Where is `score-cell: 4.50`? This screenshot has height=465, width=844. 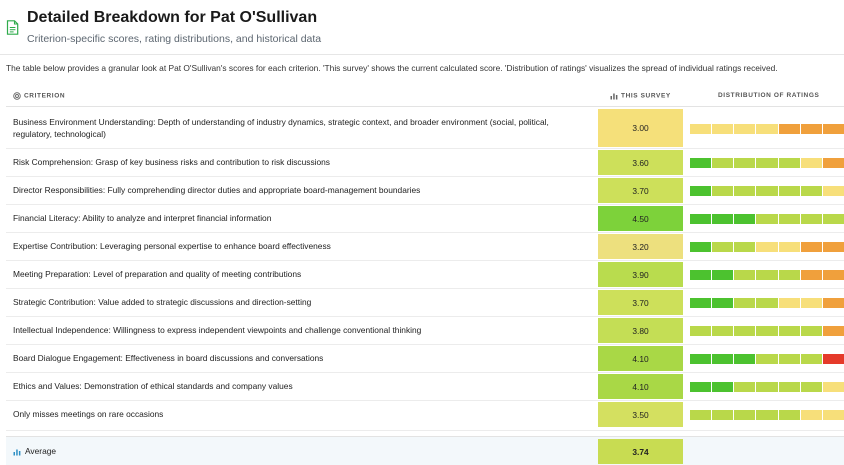
score-cell: 4.50 is located at coordinates (640, 218).